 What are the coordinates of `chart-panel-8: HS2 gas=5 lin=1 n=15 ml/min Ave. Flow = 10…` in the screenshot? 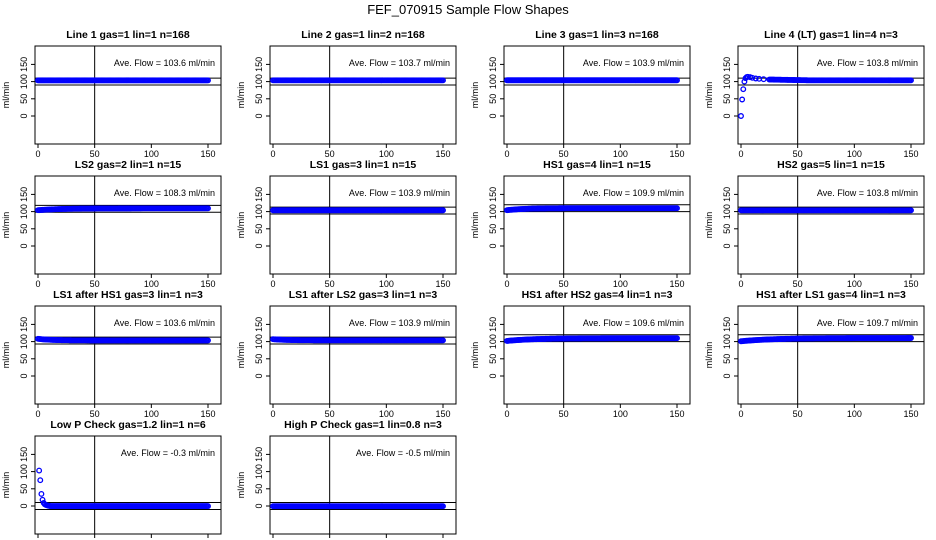 It's located at (814, 224).